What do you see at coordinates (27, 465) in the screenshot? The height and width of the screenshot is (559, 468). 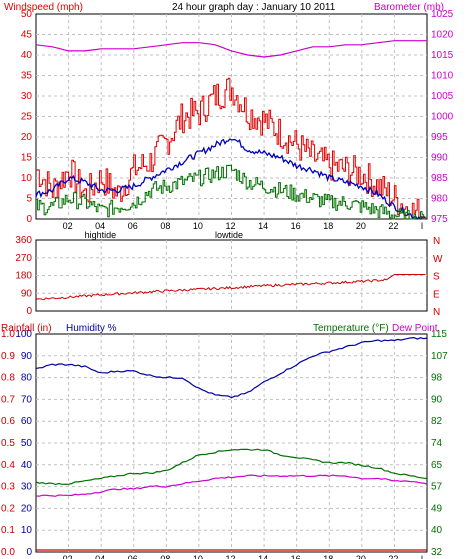 I see `y-tick-label-humidity: 40` at bounding box center [27, 465].